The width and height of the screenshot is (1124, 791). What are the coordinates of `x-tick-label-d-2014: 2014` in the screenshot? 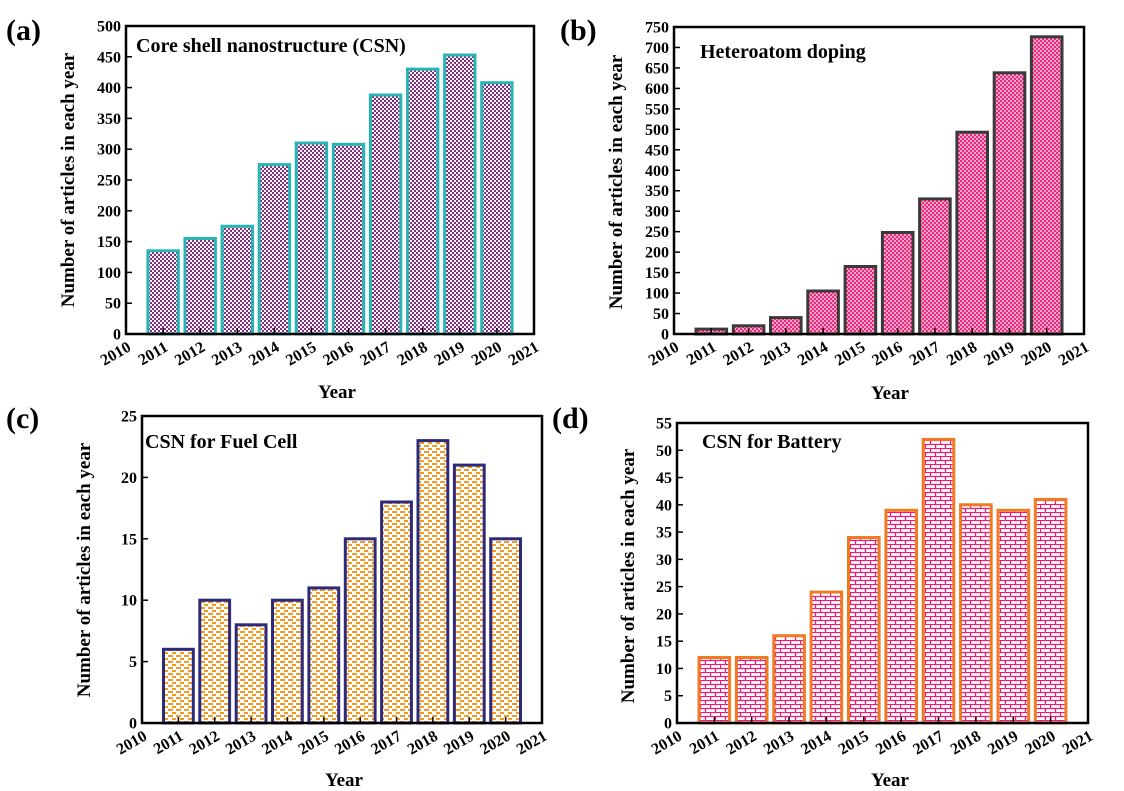 It's located at (816, 743).